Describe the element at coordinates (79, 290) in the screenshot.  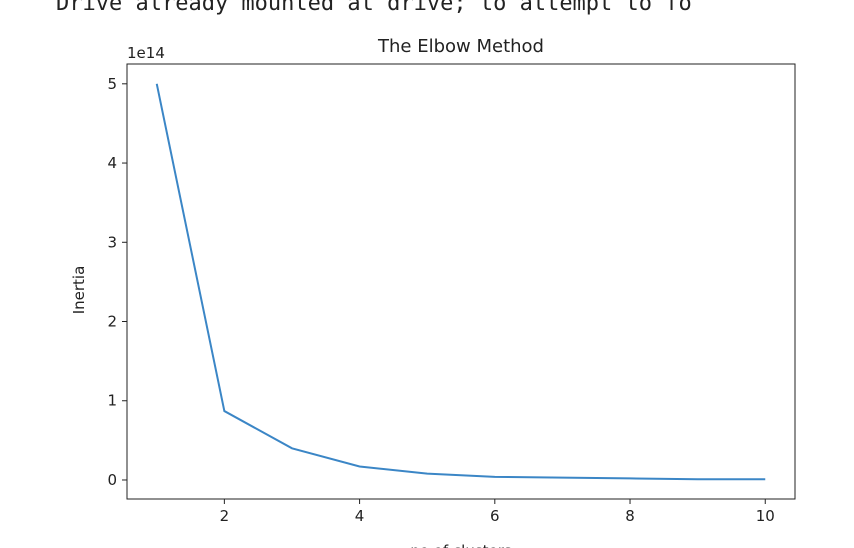
I see `y-axis-label: Inertia` at that location.